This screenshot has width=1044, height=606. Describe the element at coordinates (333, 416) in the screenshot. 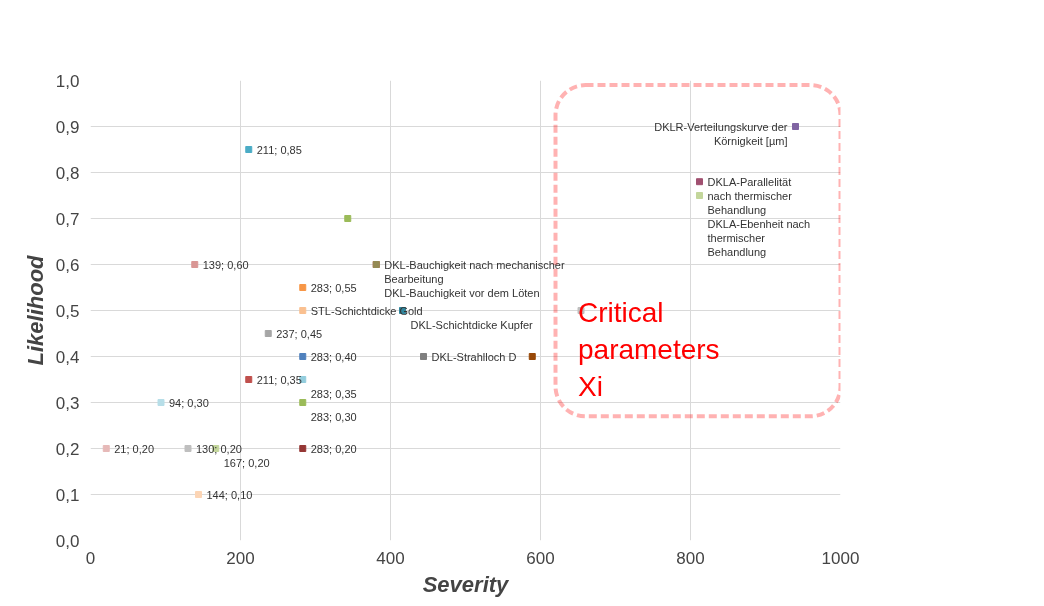

I see `data-label: 283; 0,30` at that location.